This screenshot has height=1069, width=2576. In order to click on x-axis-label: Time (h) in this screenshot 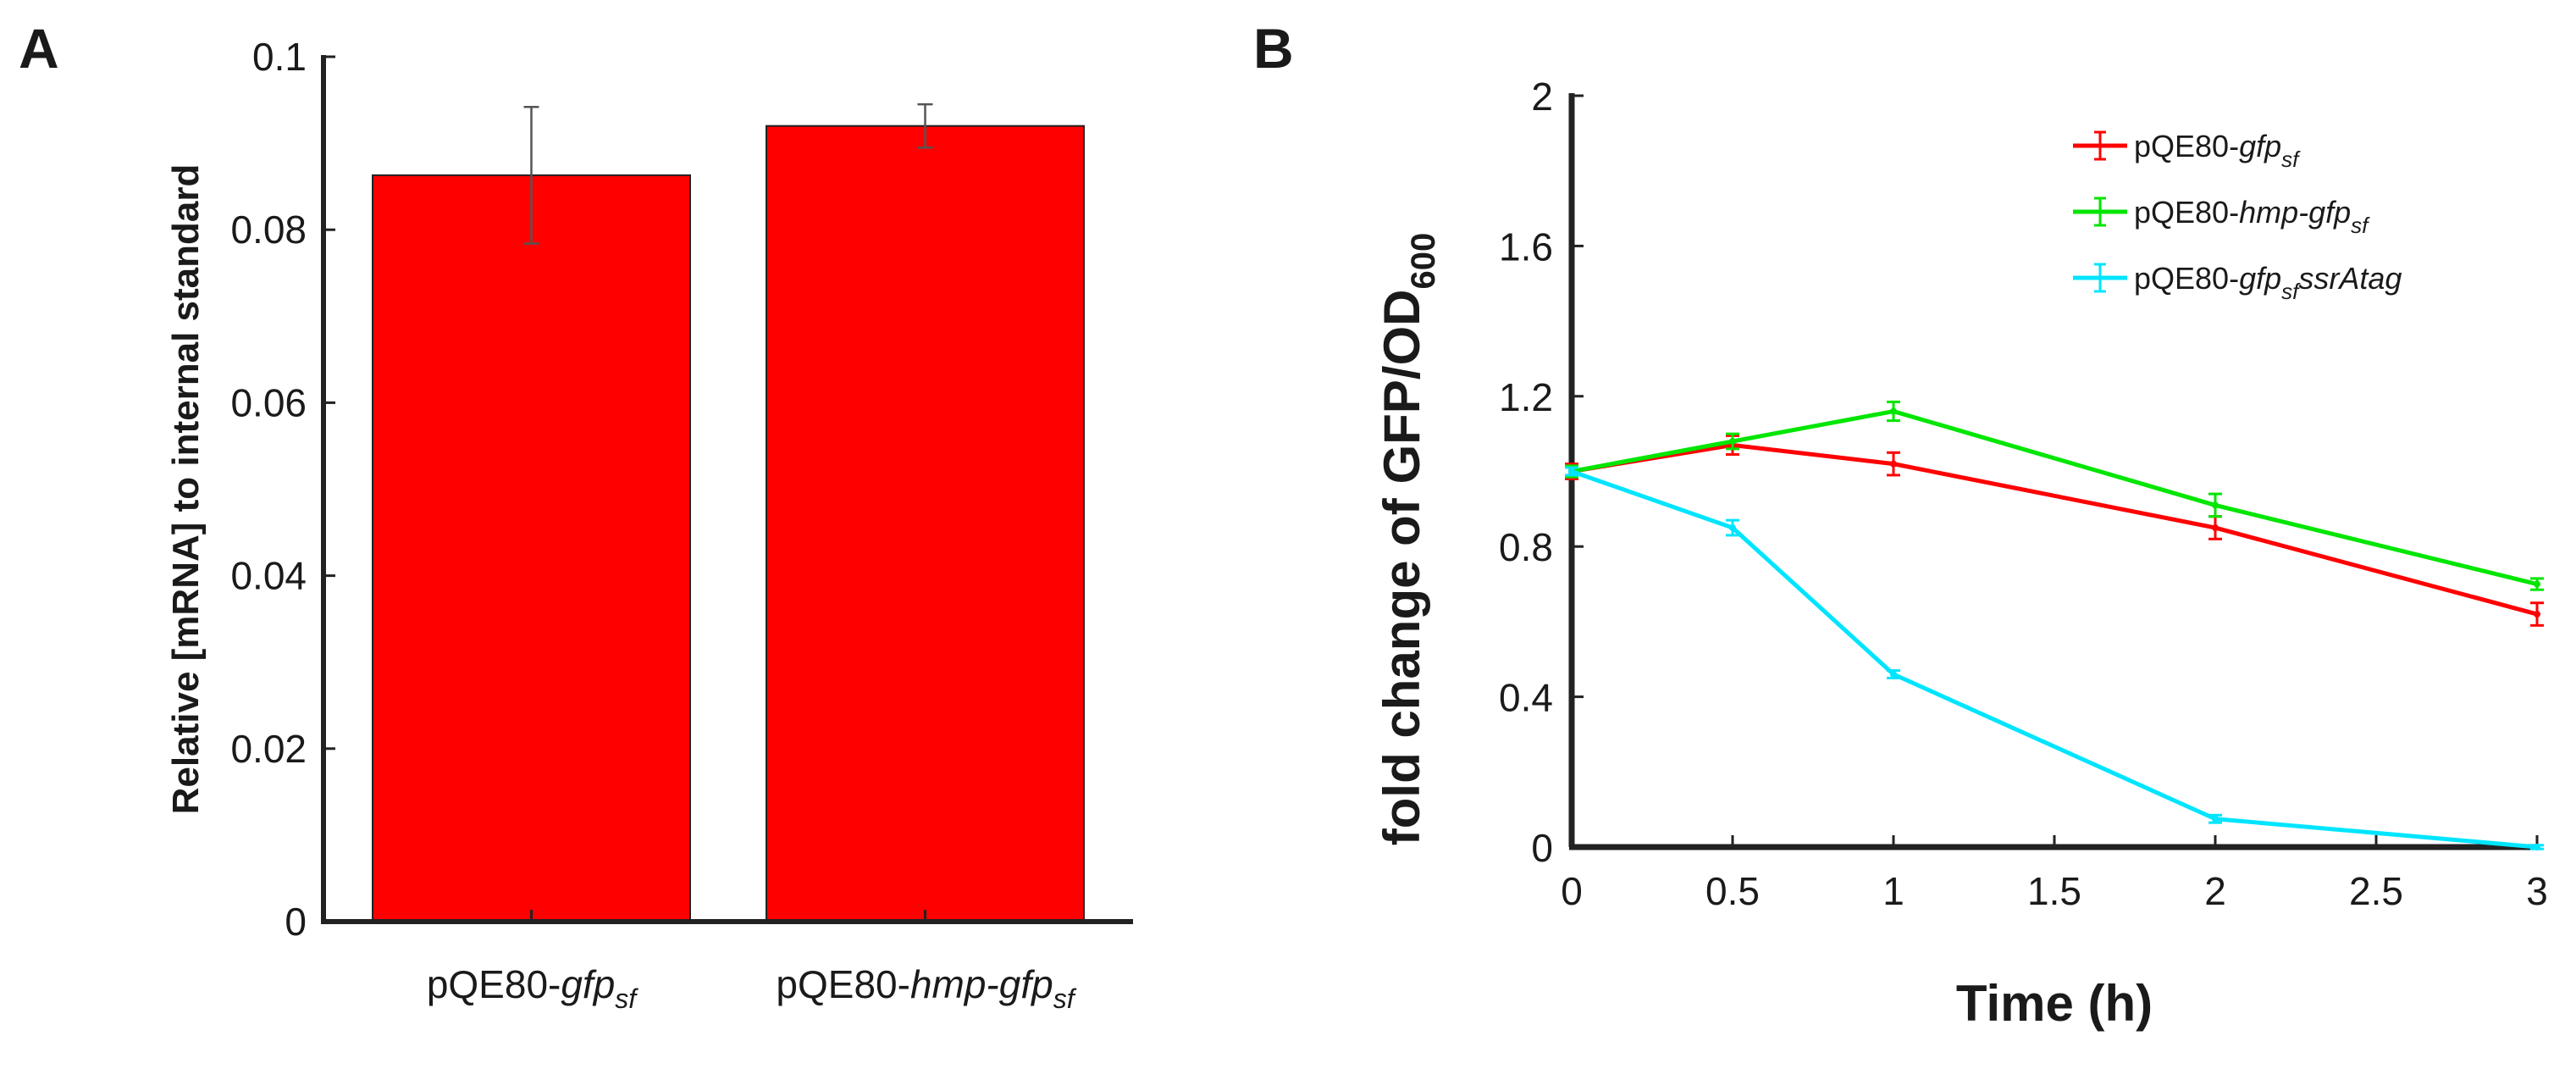, I will do `click(2054, 1003)`.